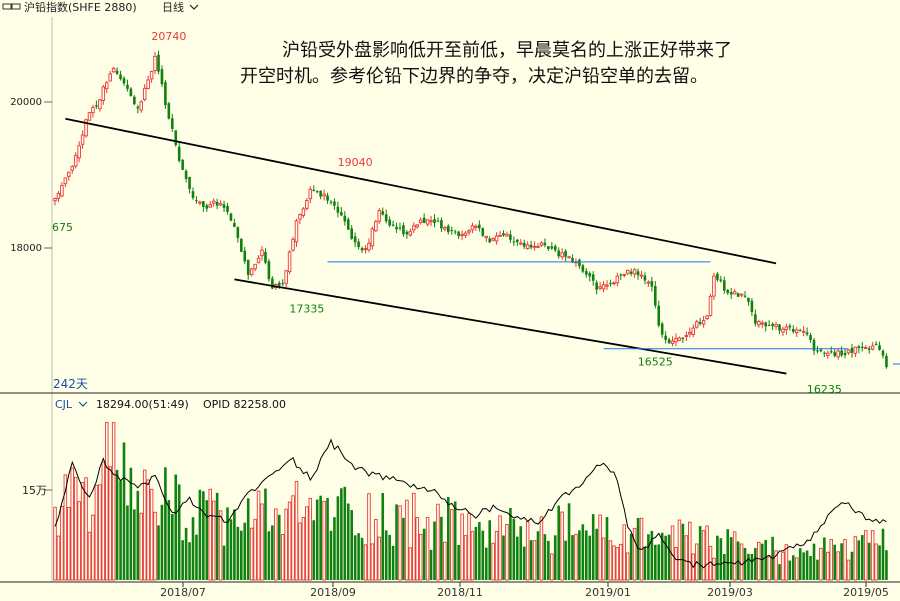 The height and width of the screenshot is (601, 900). I want to click on x-tick-label: 2019/03, so click(730, 592).